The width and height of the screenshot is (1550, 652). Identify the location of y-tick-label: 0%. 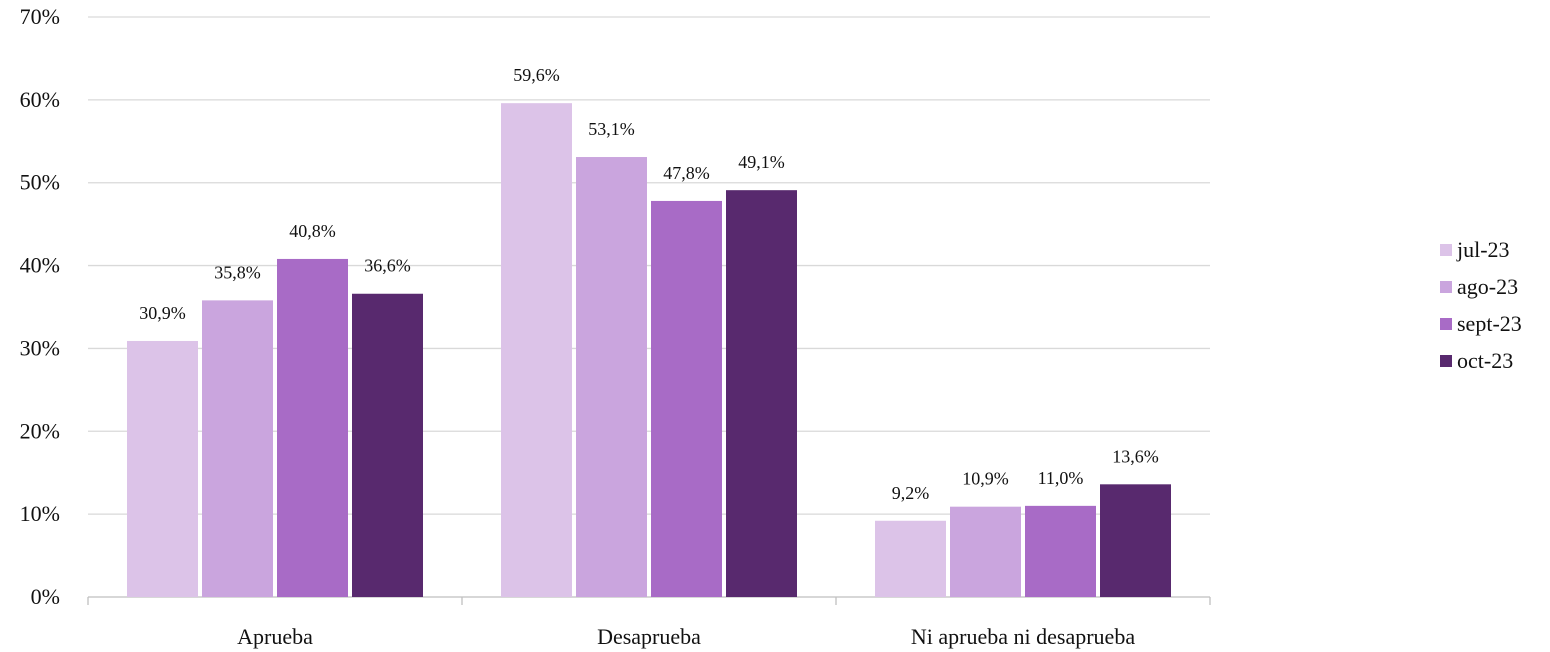
(45, 596).